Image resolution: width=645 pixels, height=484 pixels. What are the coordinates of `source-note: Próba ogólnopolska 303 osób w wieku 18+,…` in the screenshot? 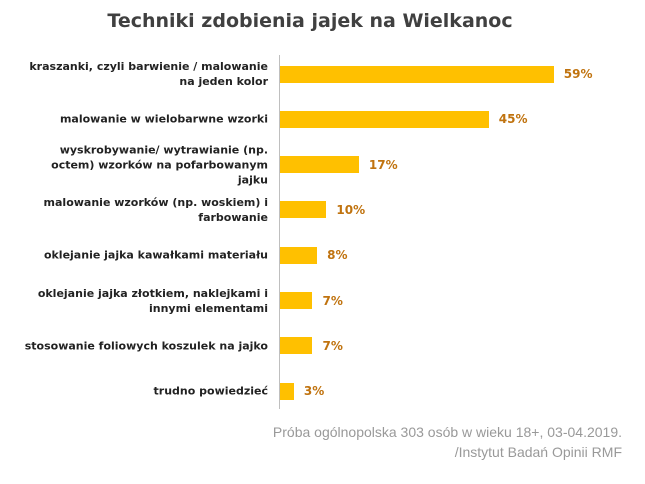 It's located at (447, 432).